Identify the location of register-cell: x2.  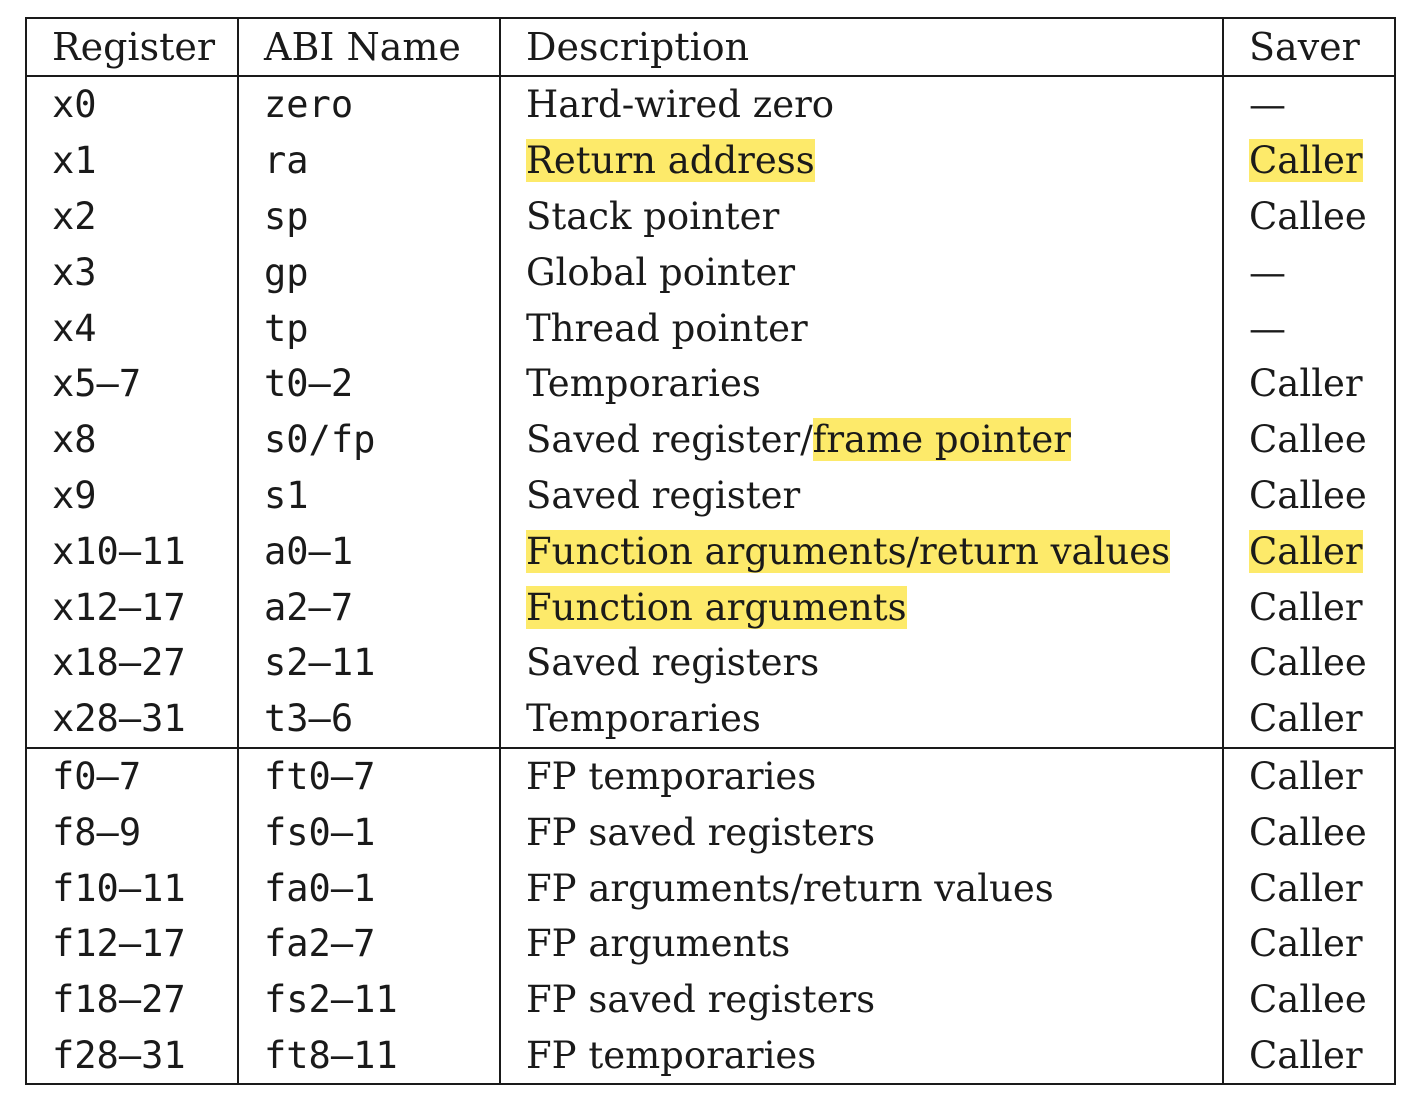
(132, 216).